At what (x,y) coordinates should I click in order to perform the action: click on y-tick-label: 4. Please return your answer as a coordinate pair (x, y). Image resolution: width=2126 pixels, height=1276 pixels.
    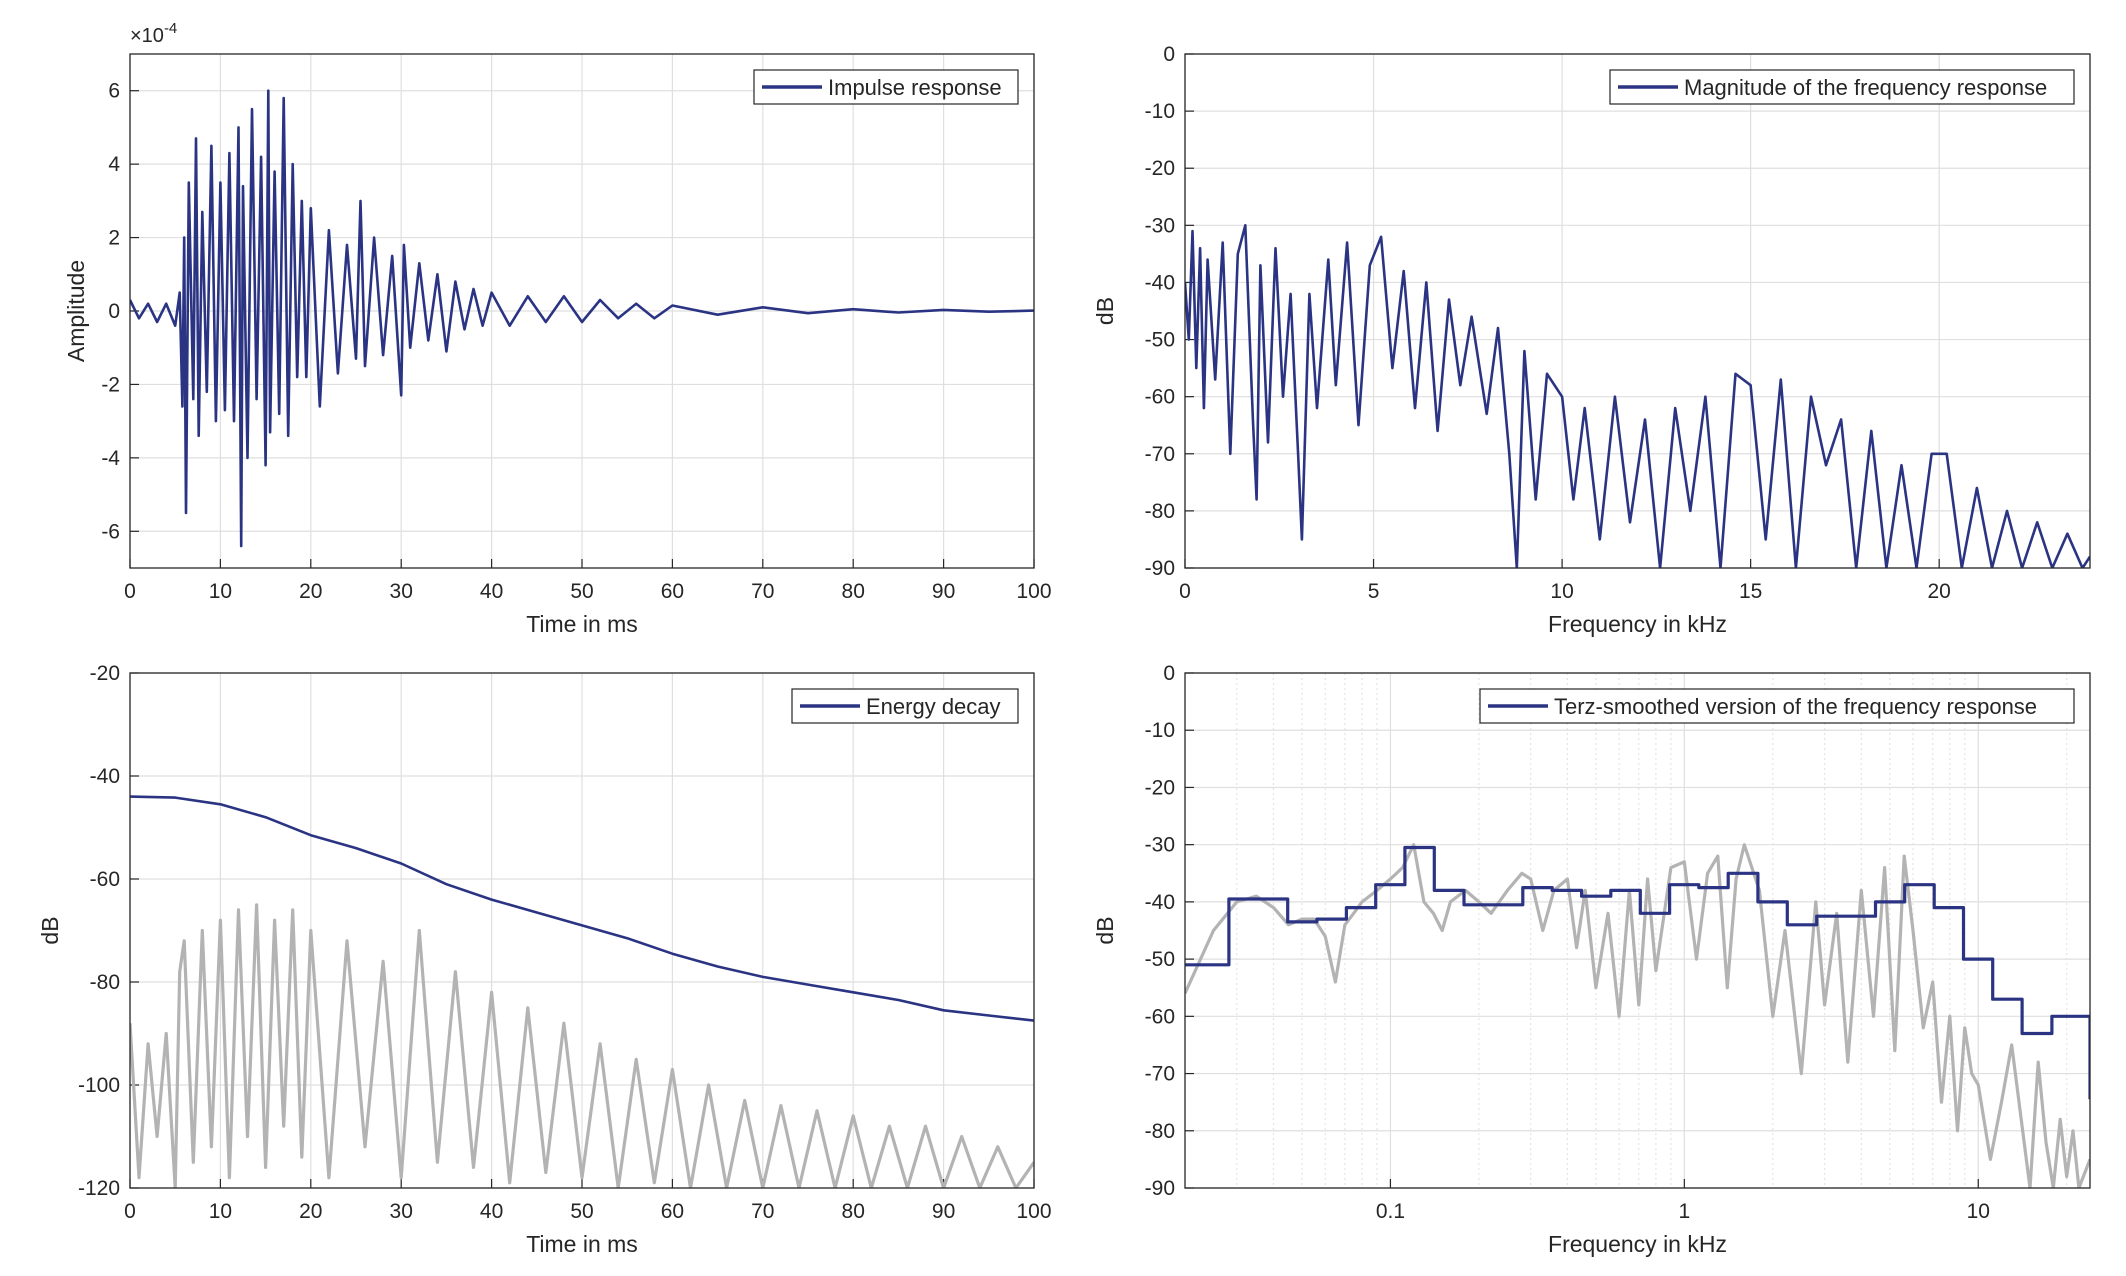
    Looking at the image, I should click on (114, 164).